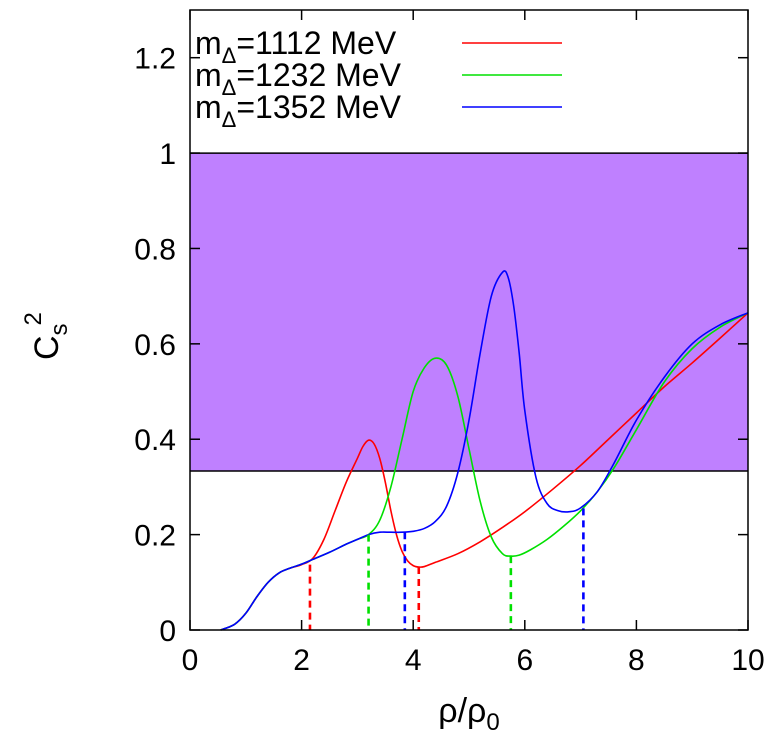 The image size is (777, 747). I want to click on legend-label-1232: mΔ=1232 MeV, so click(298, 78).